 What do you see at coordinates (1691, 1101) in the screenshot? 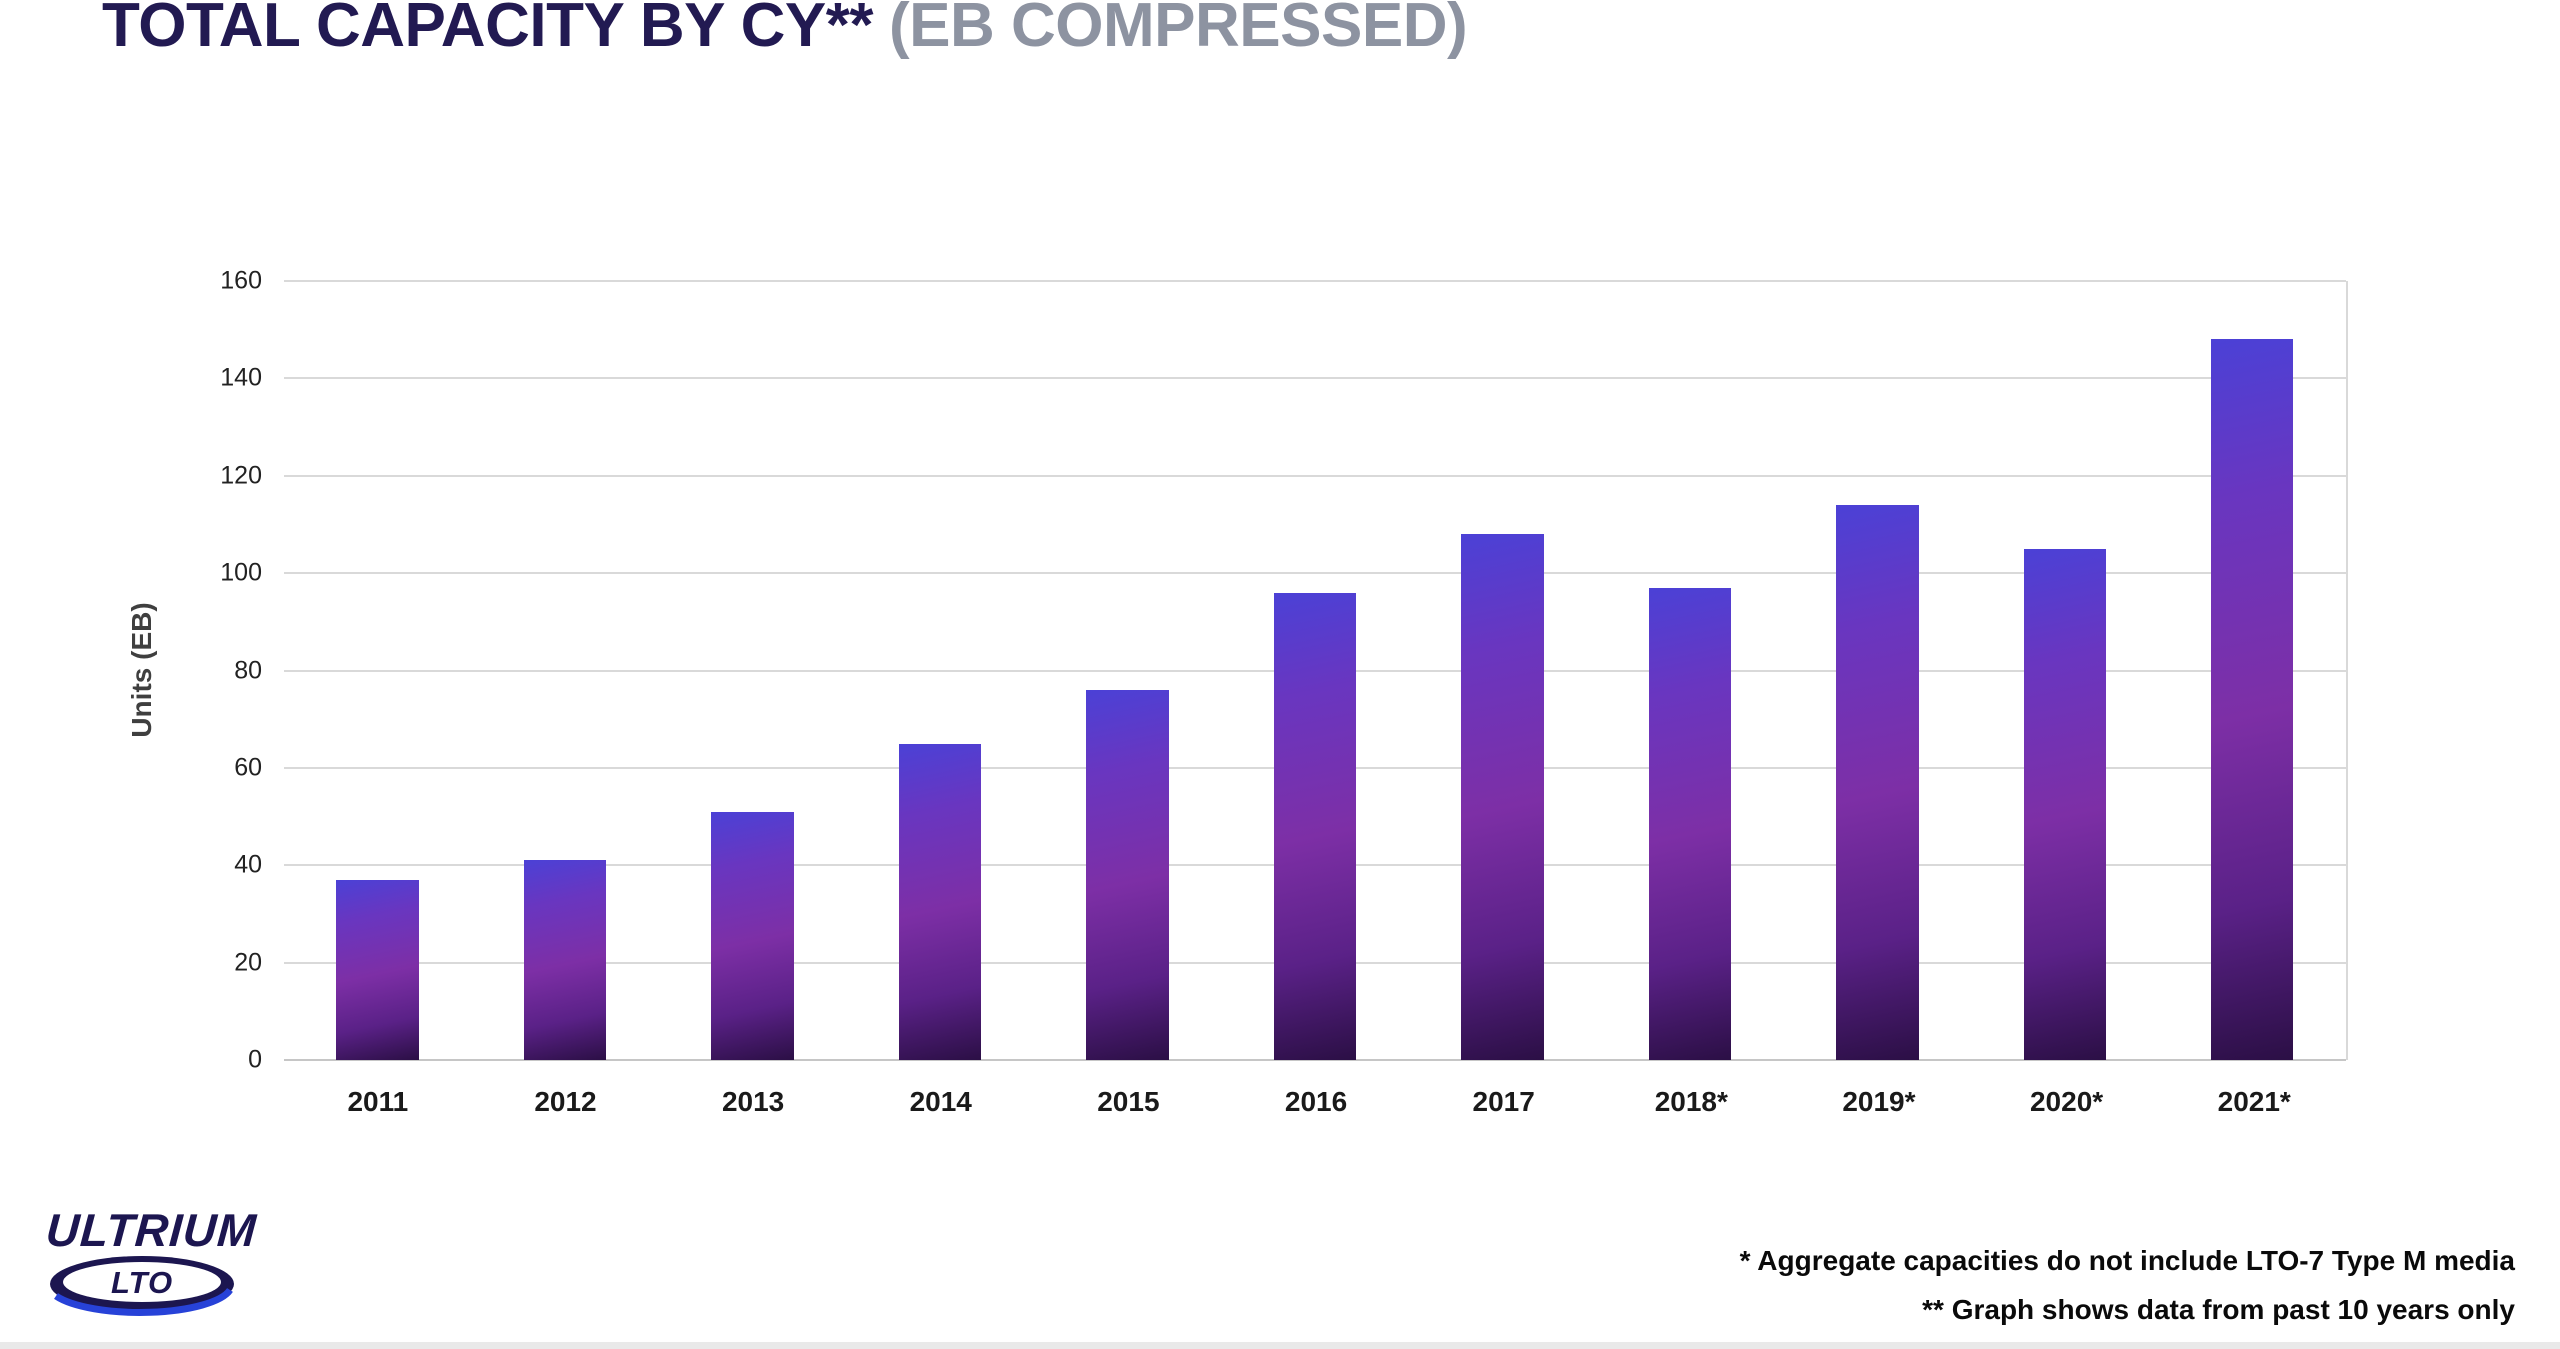
I see `x-tick-label: 2018*` at bounding box center [1691, 1101].